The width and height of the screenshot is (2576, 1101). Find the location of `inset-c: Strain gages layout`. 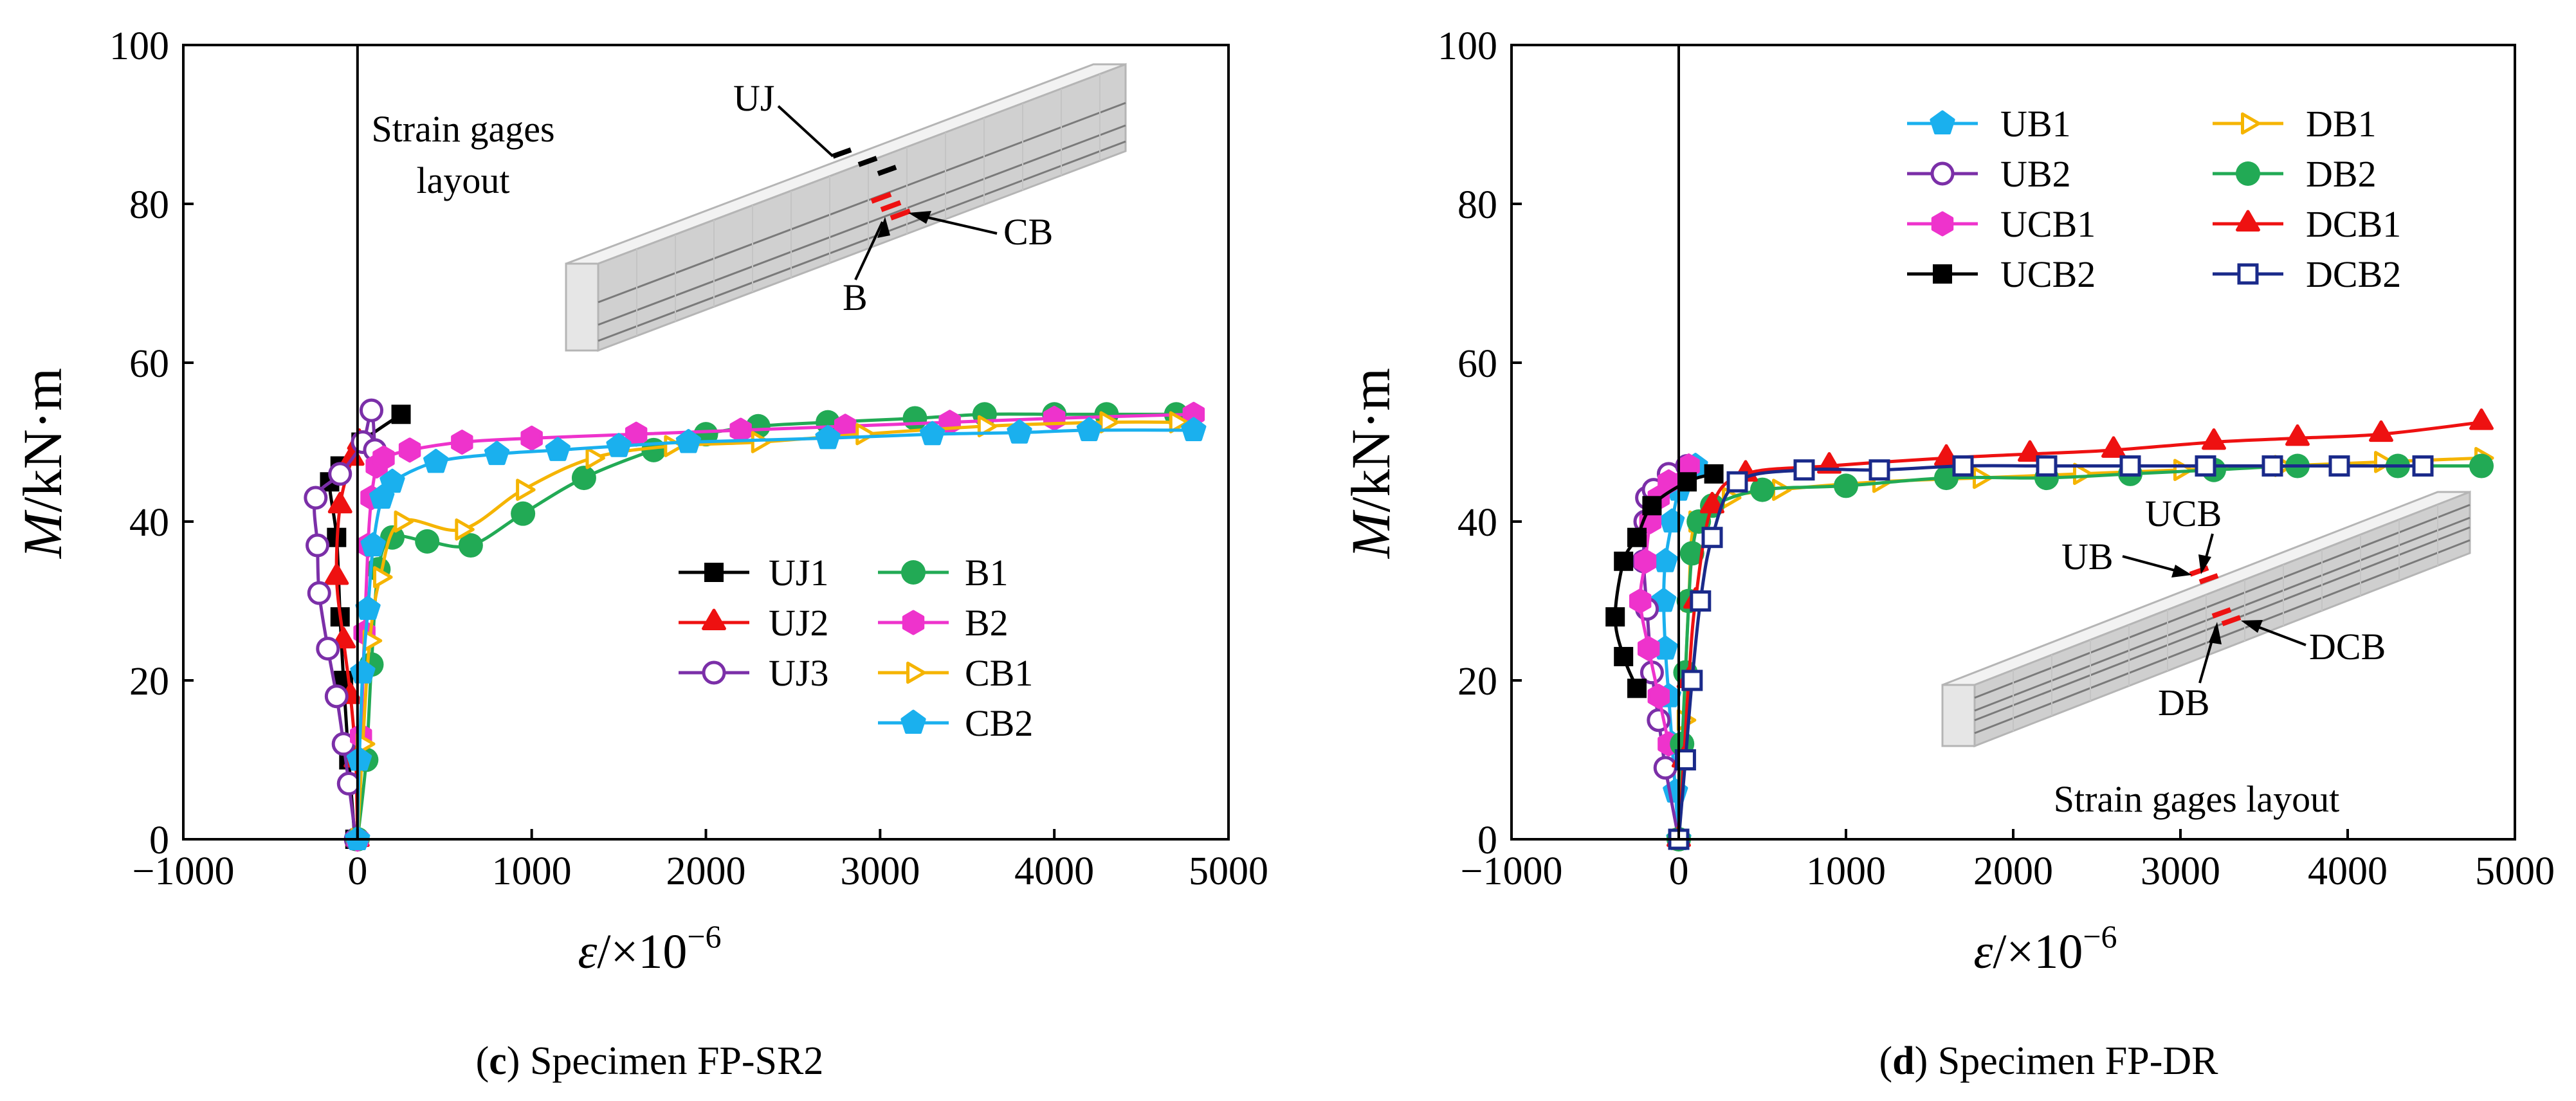

inset-c: Strain gages layout is located at coordinates (749, 207).